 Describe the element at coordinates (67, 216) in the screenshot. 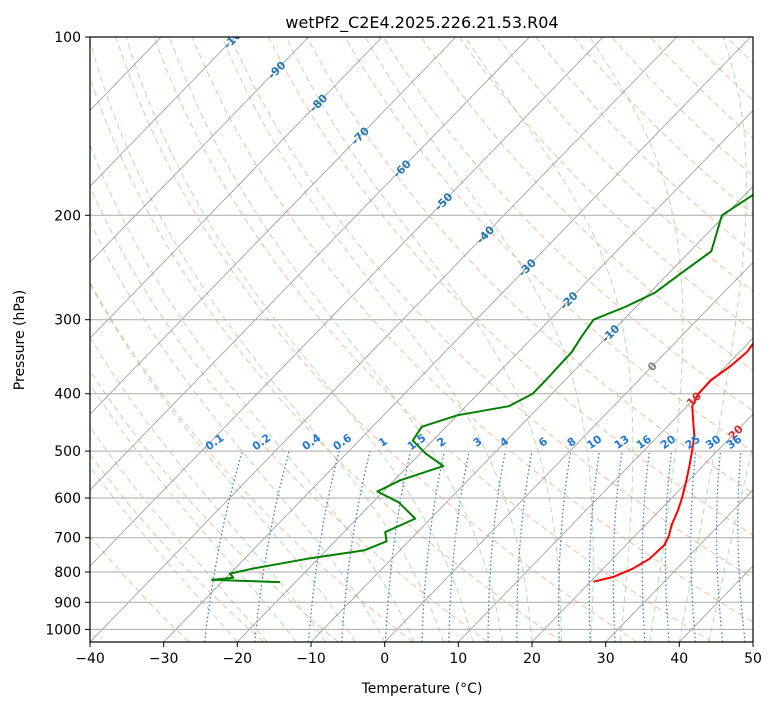

I see `y-tick-label: 200` at that location.